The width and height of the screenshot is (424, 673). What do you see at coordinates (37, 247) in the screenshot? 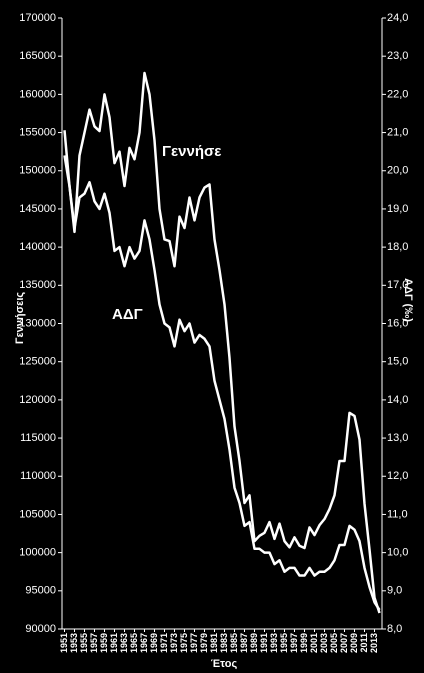
I see `y-tick-label: 140000` at bounding box center [37, 247].